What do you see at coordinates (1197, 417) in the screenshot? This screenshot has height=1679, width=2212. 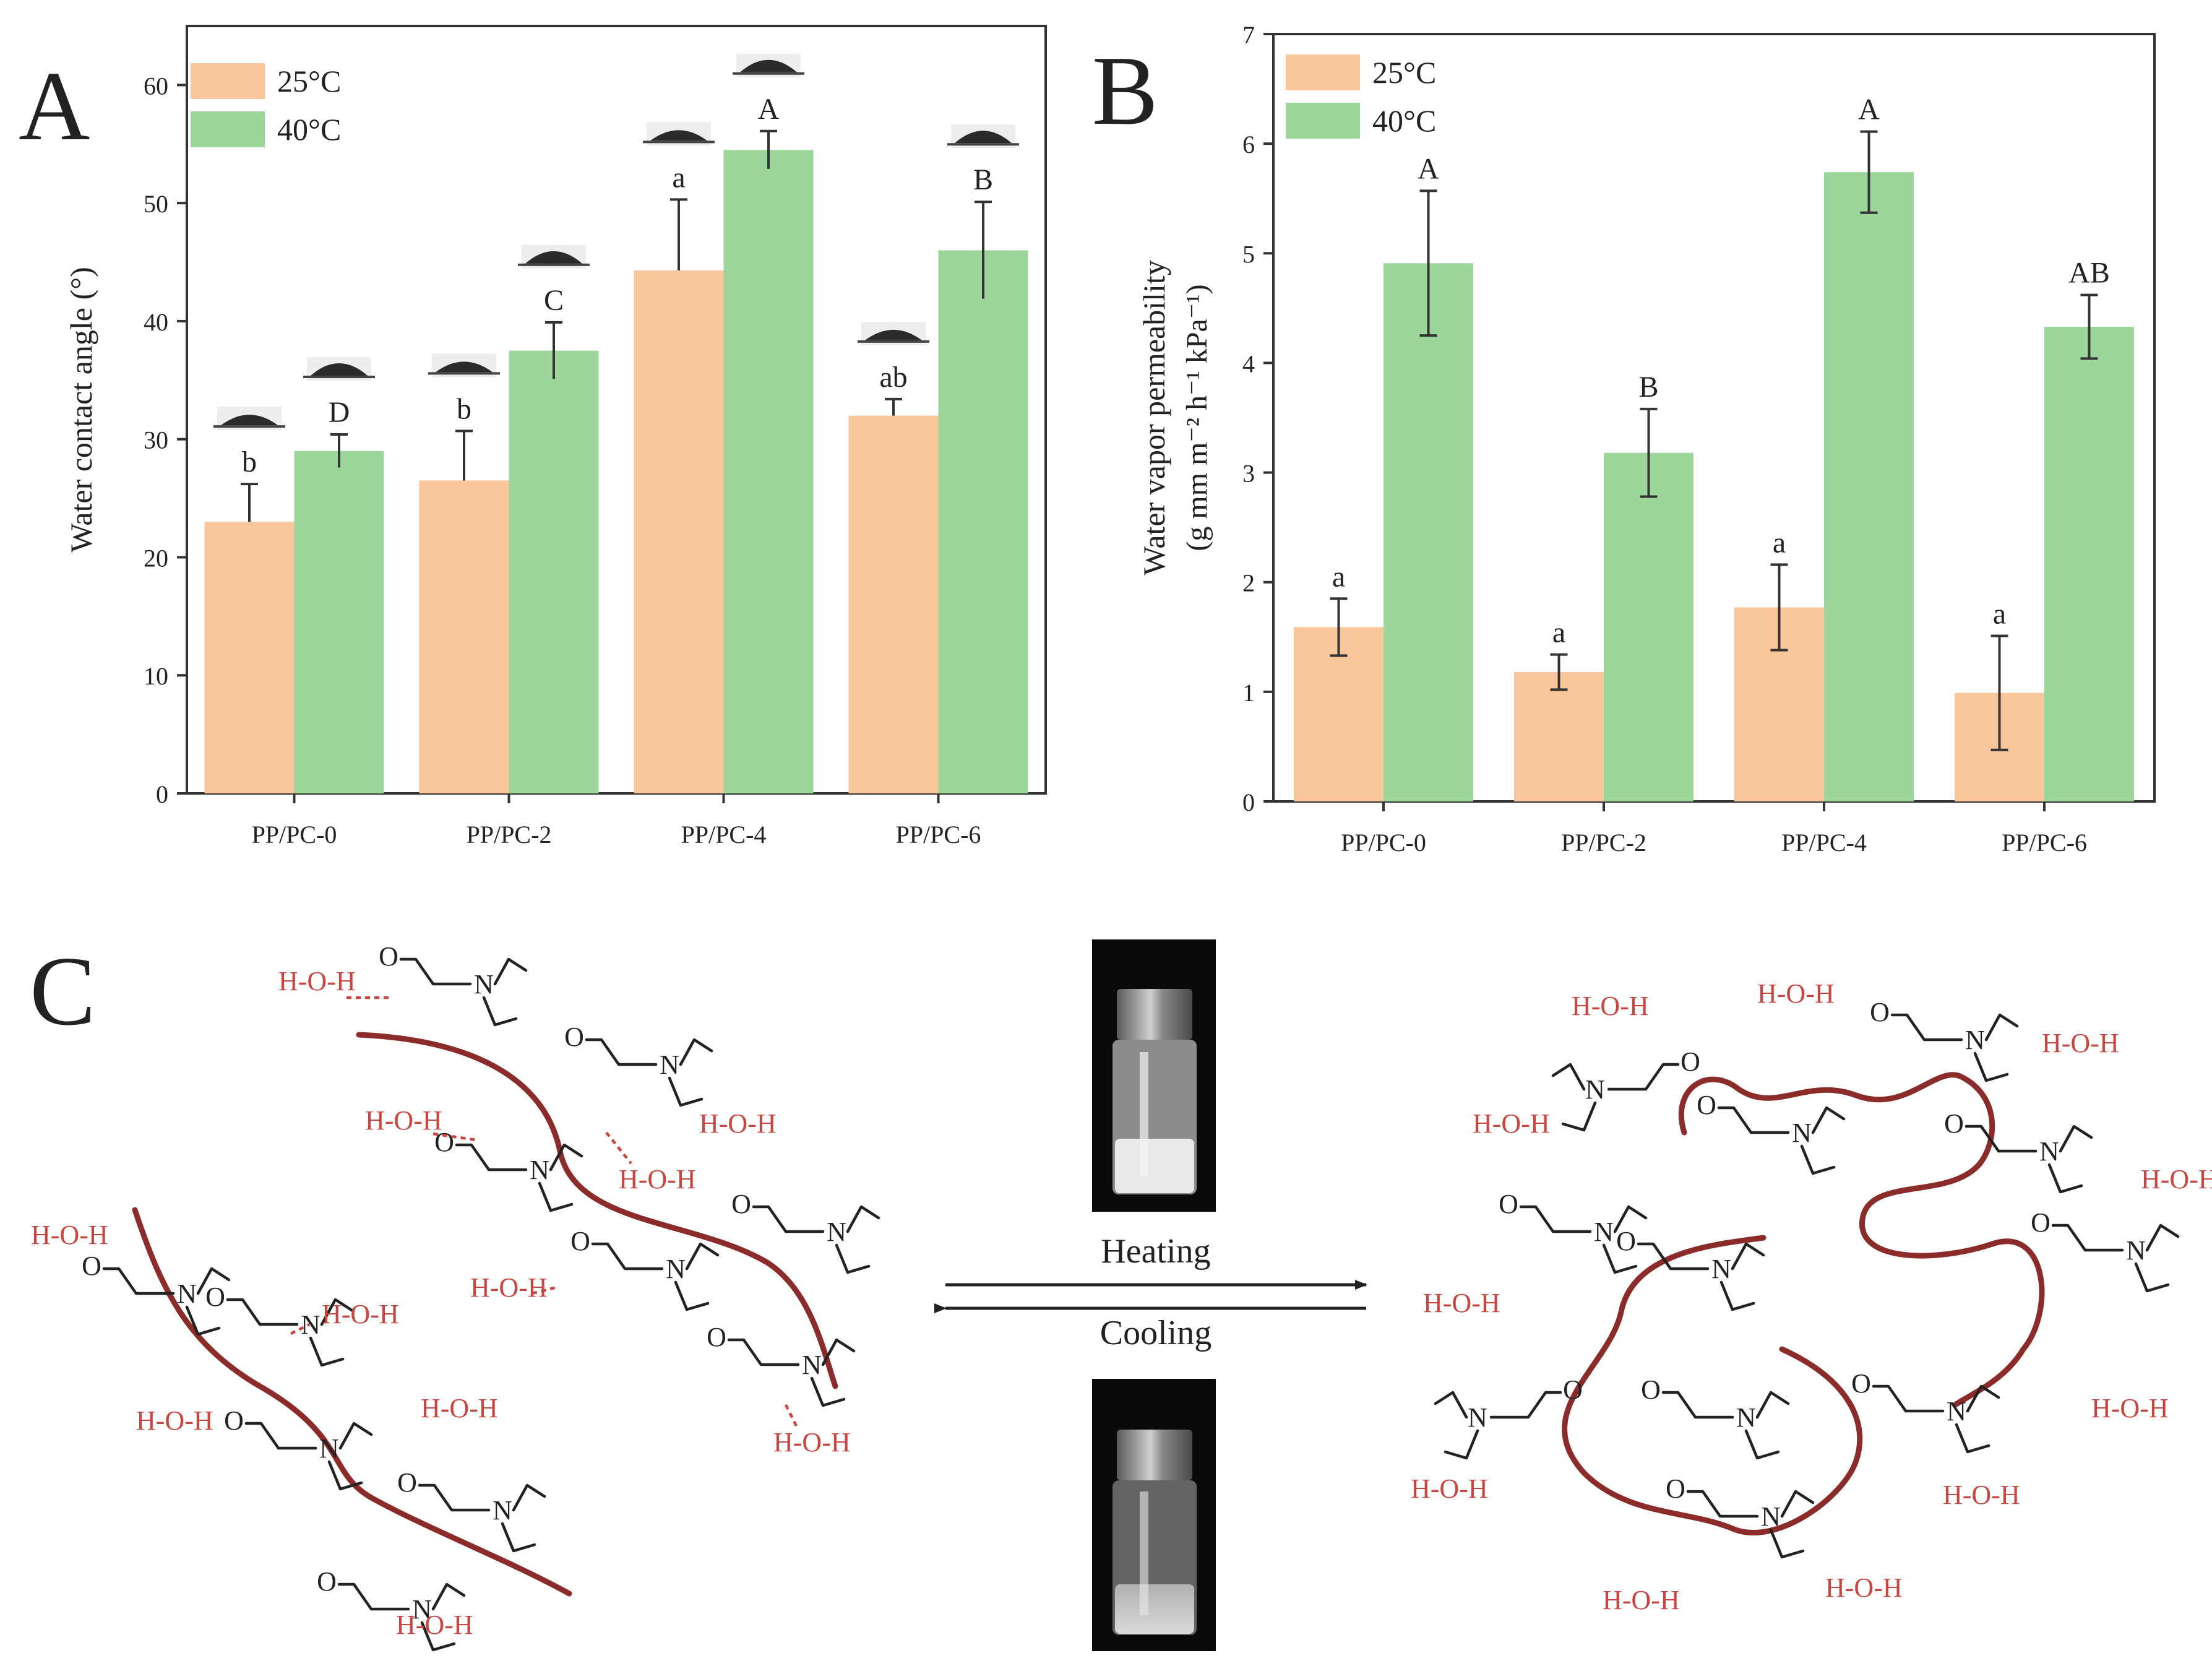 I see `y-axis-label-b-line2: (g mm m⁻² h⁻¹ kPa⁻¹)` at bounding box center [1197, 417].